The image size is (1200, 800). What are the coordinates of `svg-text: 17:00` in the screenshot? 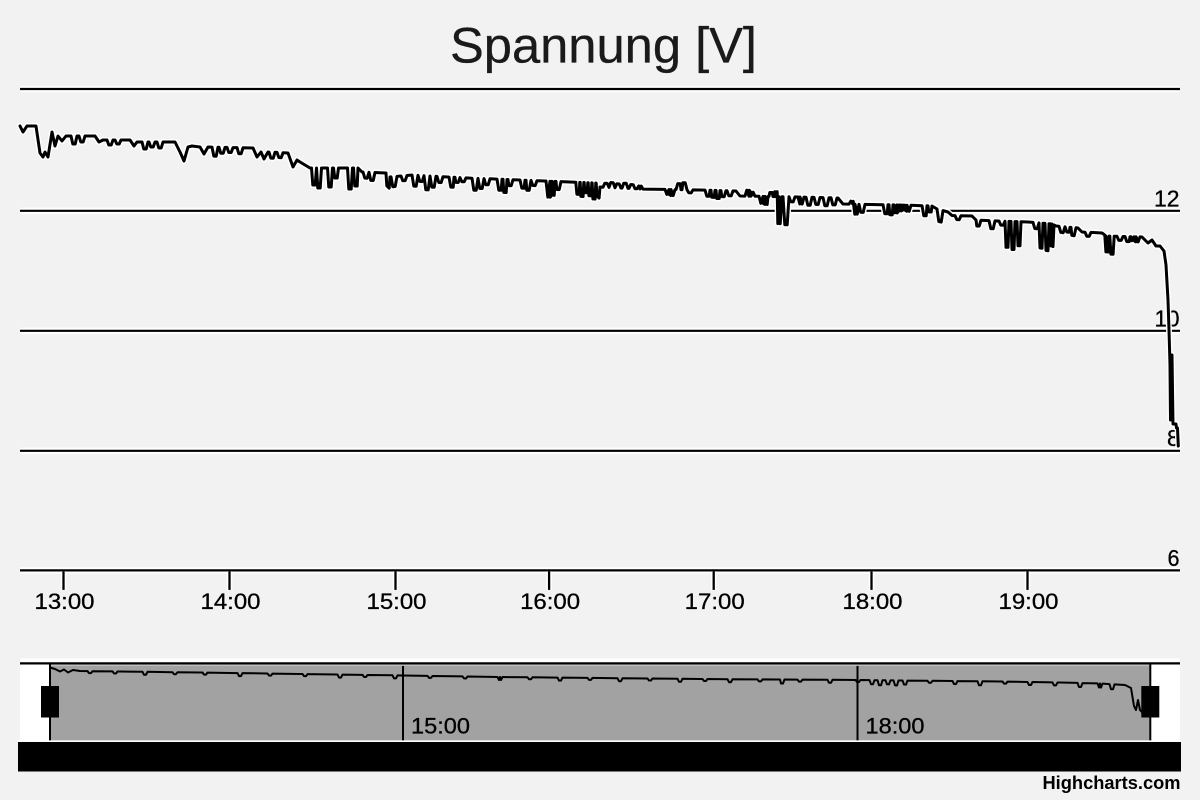 It's located at (715, 601).